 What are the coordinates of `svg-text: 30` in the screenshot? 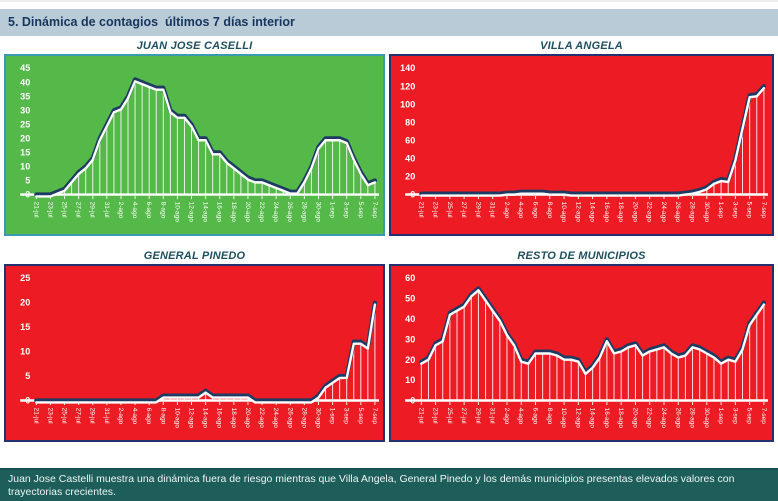 It's located at (25, 110).